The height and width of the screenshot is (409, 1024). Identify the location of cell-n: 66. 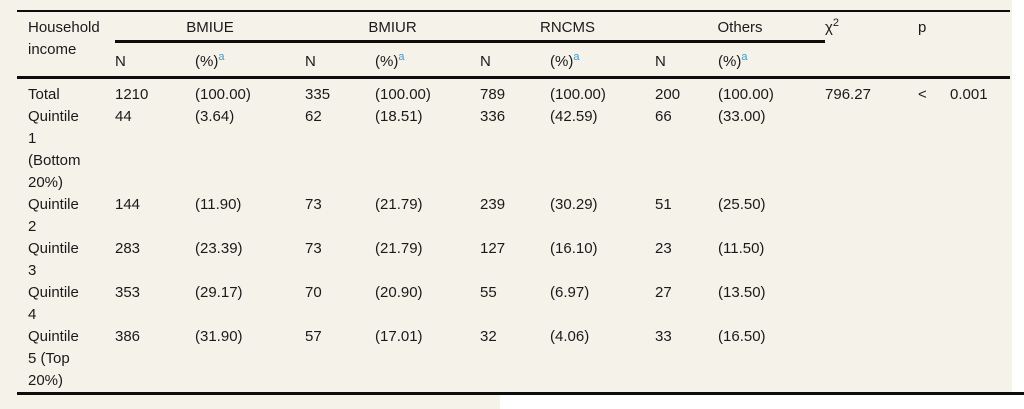
(663, 116).